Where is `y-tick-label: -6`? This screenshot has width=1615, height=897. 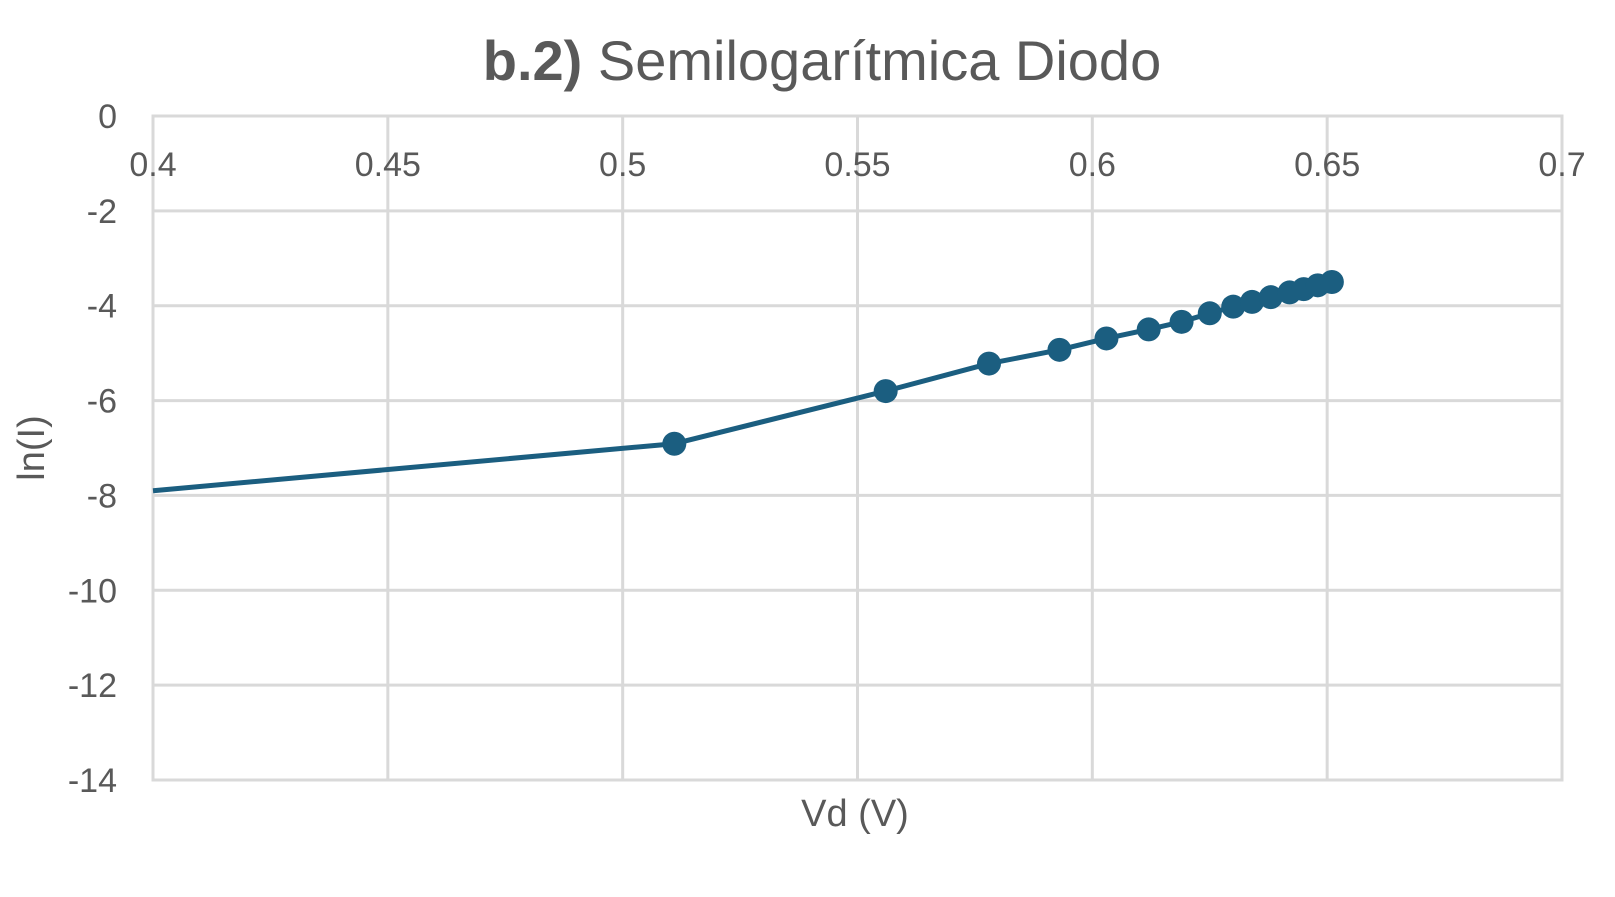 y-tick-label: -6 is located at coordinates (102, 402).